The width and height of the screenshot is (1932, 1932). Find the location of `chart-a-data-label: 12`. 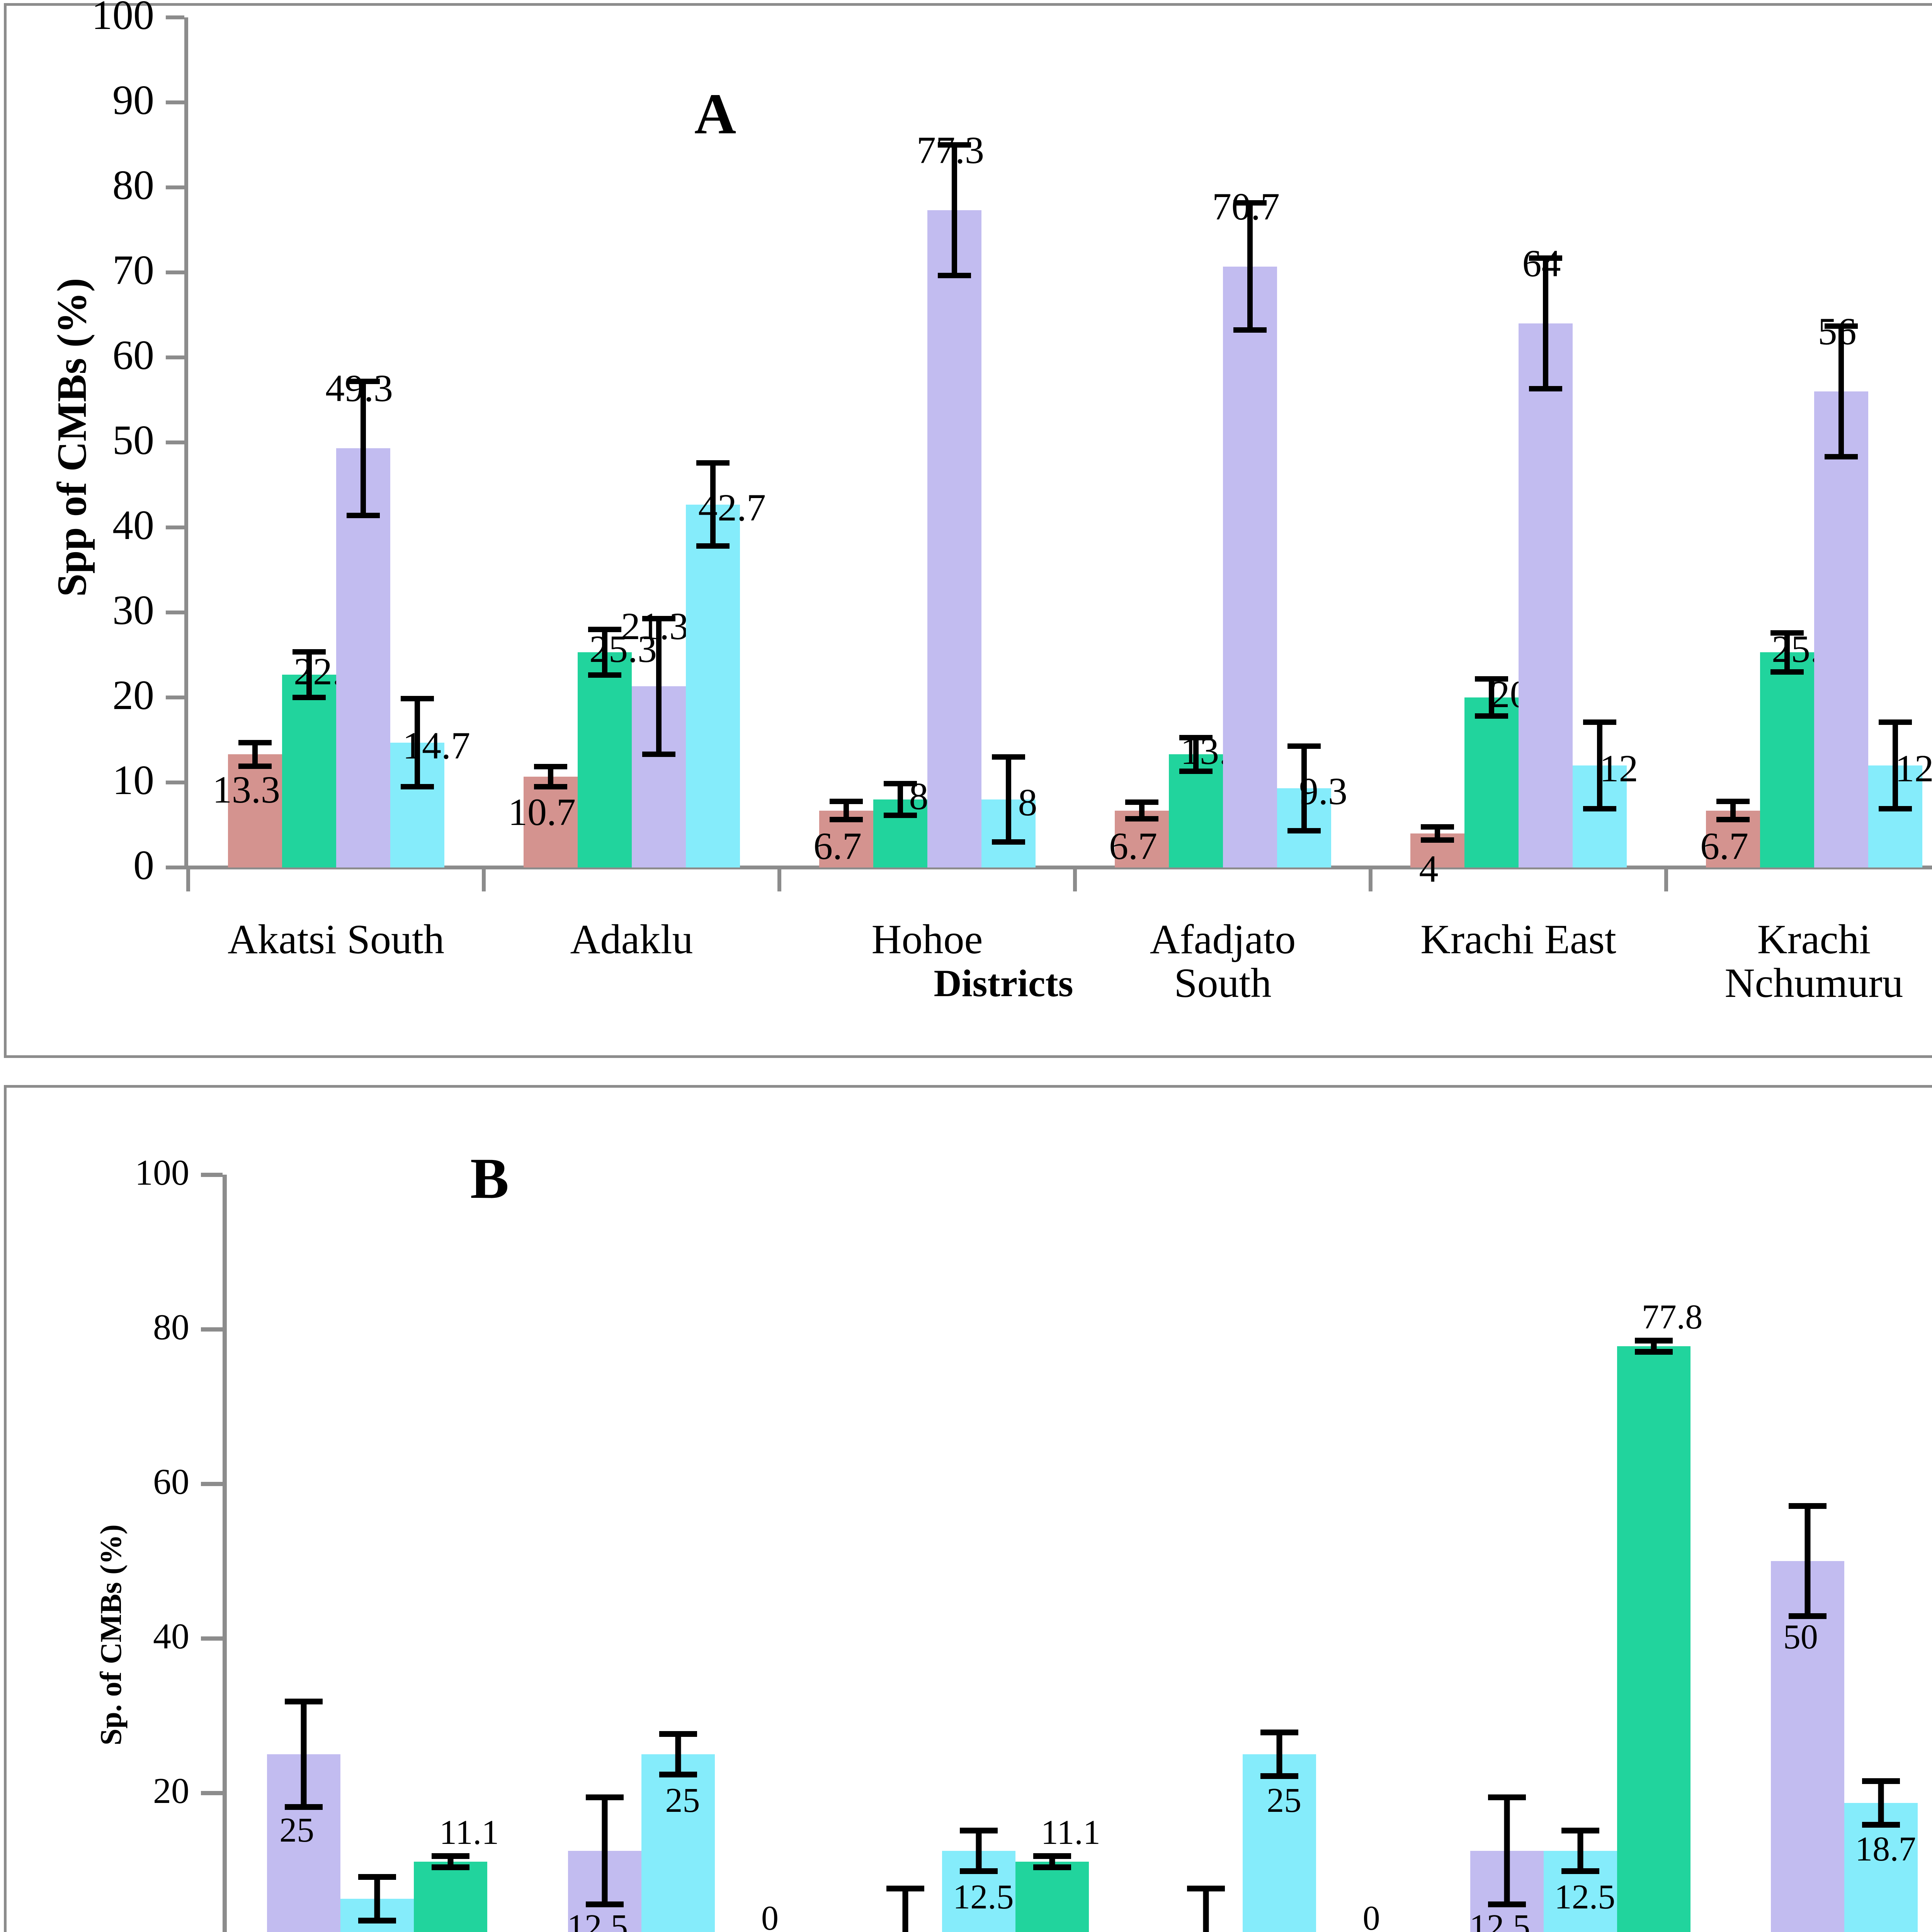

chart-a-data-label: 12 is located at coordinates (1618, 769).